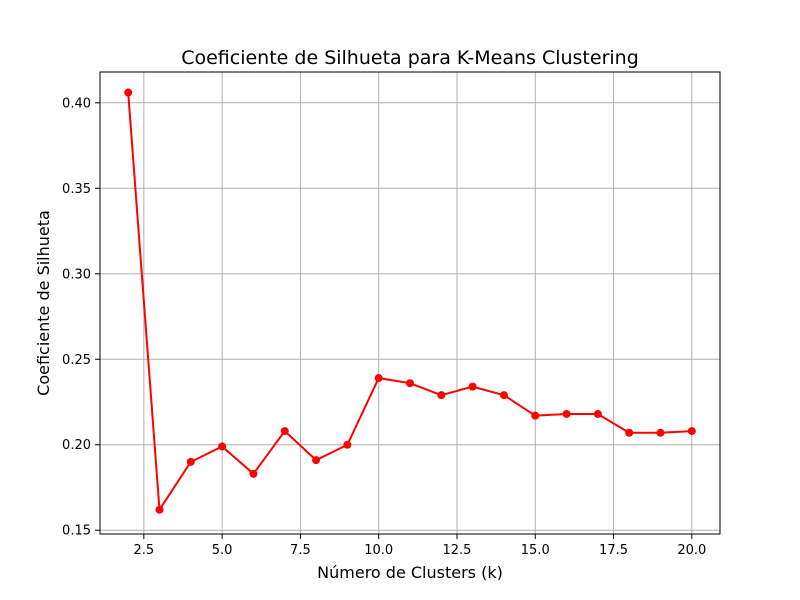 This screenshot has width=800, height=600. I want to click on x-axis-label: Número de Clusters (k), so click(410, 572).